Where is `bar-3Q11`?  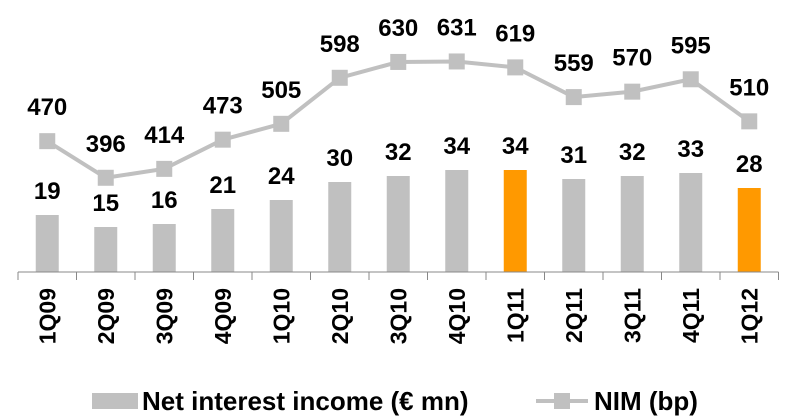
bar-3Q11 is located at coordinates (632, 224).